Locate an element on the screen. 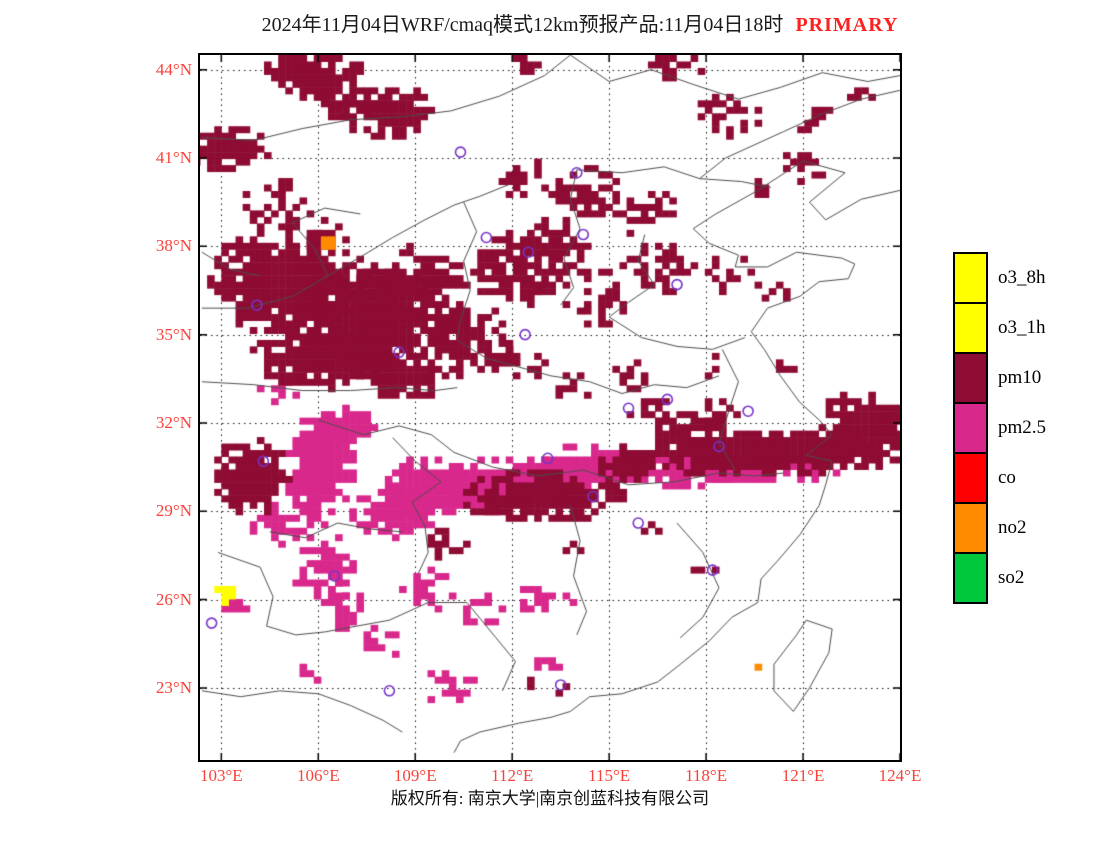  legend-label: co is located at coordinates (1007, 477).